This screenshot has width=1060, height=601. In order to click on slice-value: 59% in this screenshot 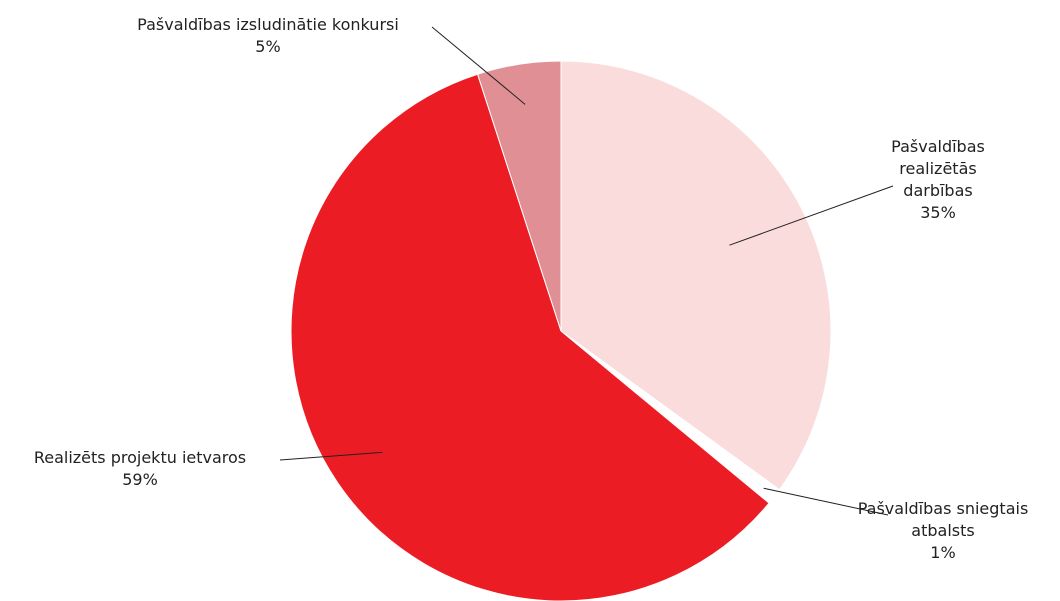, I will do `click(140, 479)`.